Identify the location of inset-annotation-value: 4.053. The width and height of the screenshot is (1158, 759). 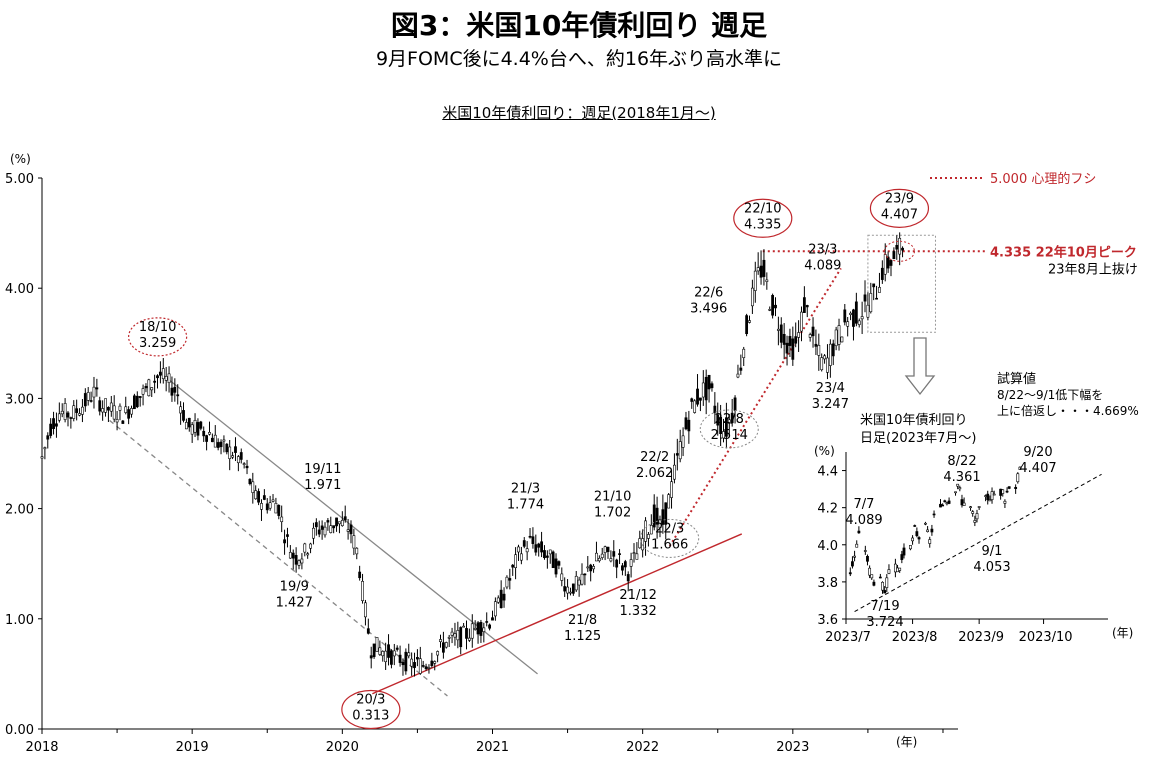
(991, 567).